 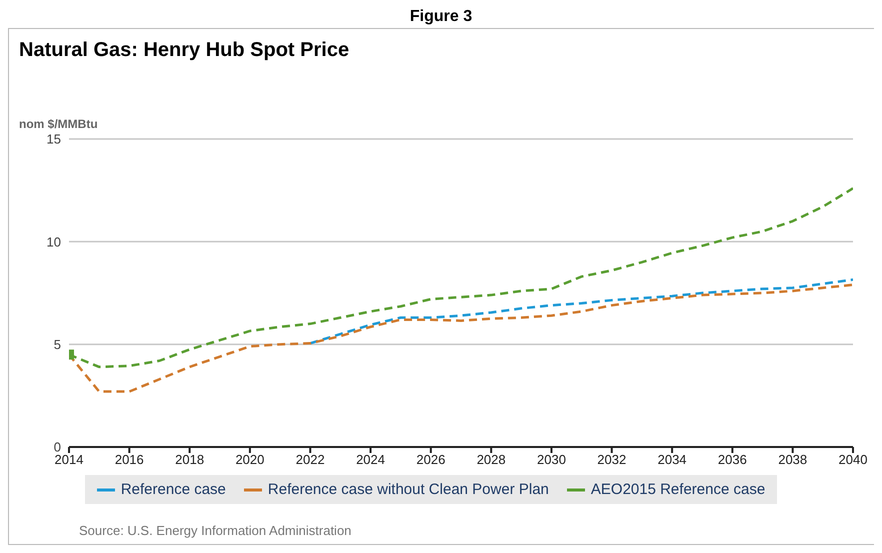 What do you see at coordinates (580, 311) in the screenshot?
I see `line-series` at bounding box center [580, 311].